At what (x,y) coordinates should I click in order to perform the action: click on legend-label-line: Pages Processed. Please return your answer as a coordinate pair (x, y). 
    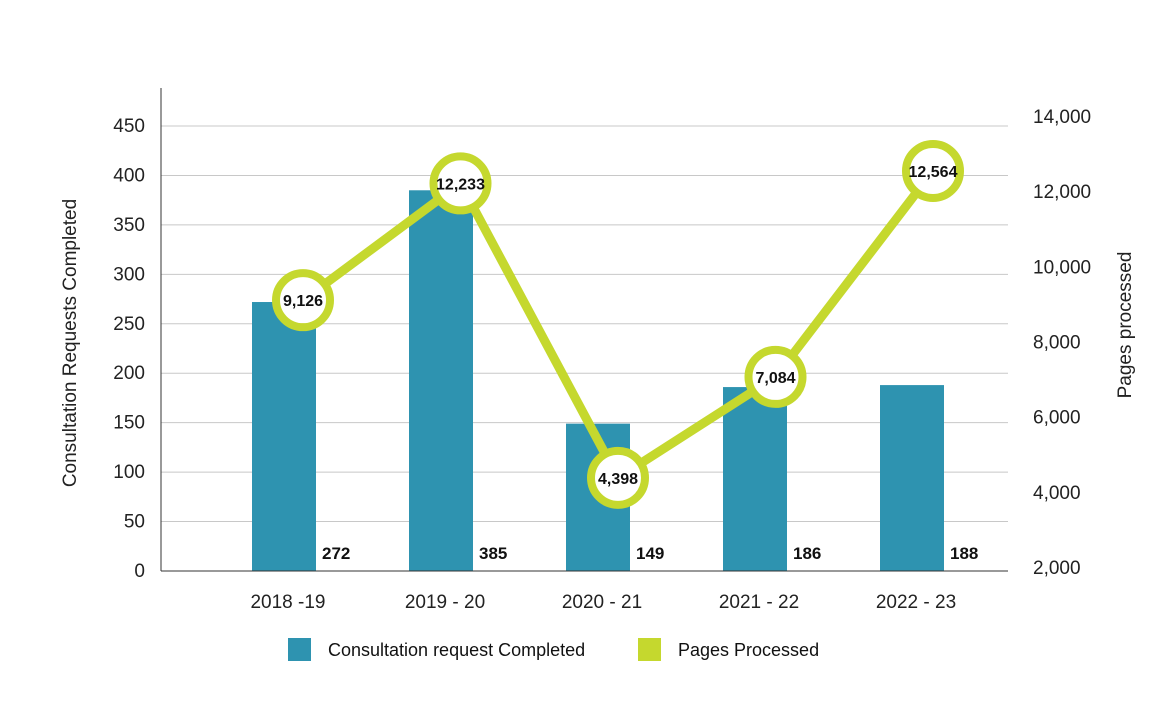
    Looking at the image, I should click on (748, 650).